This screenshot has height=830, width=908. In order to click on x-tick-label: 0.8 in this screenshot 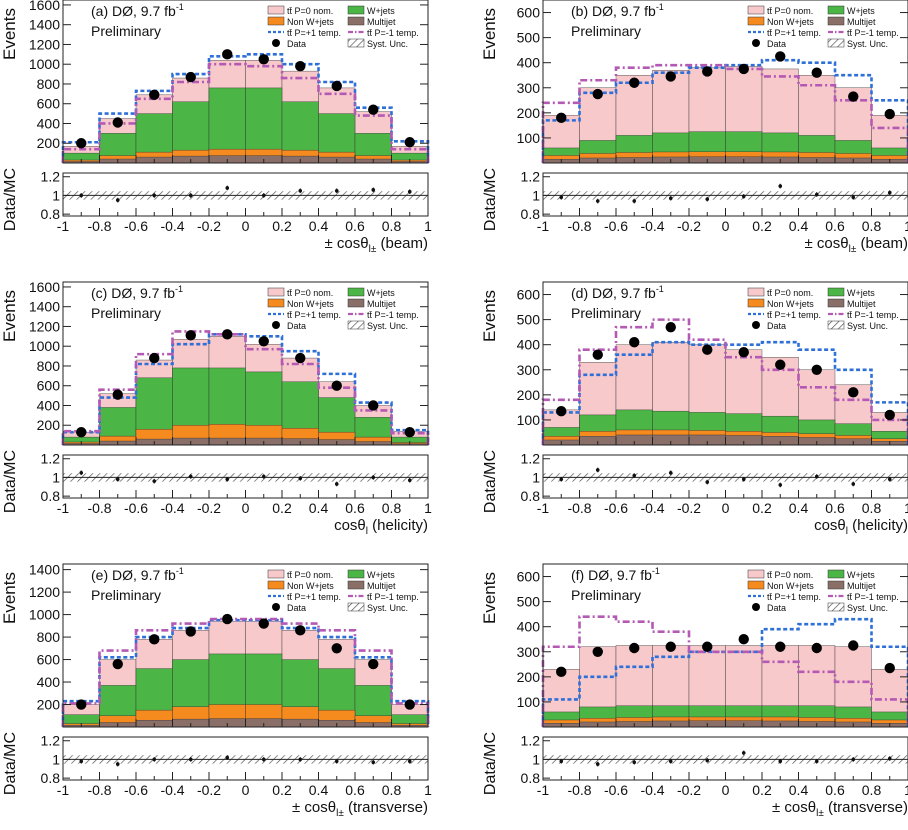, I will do `click(392, 226)`.